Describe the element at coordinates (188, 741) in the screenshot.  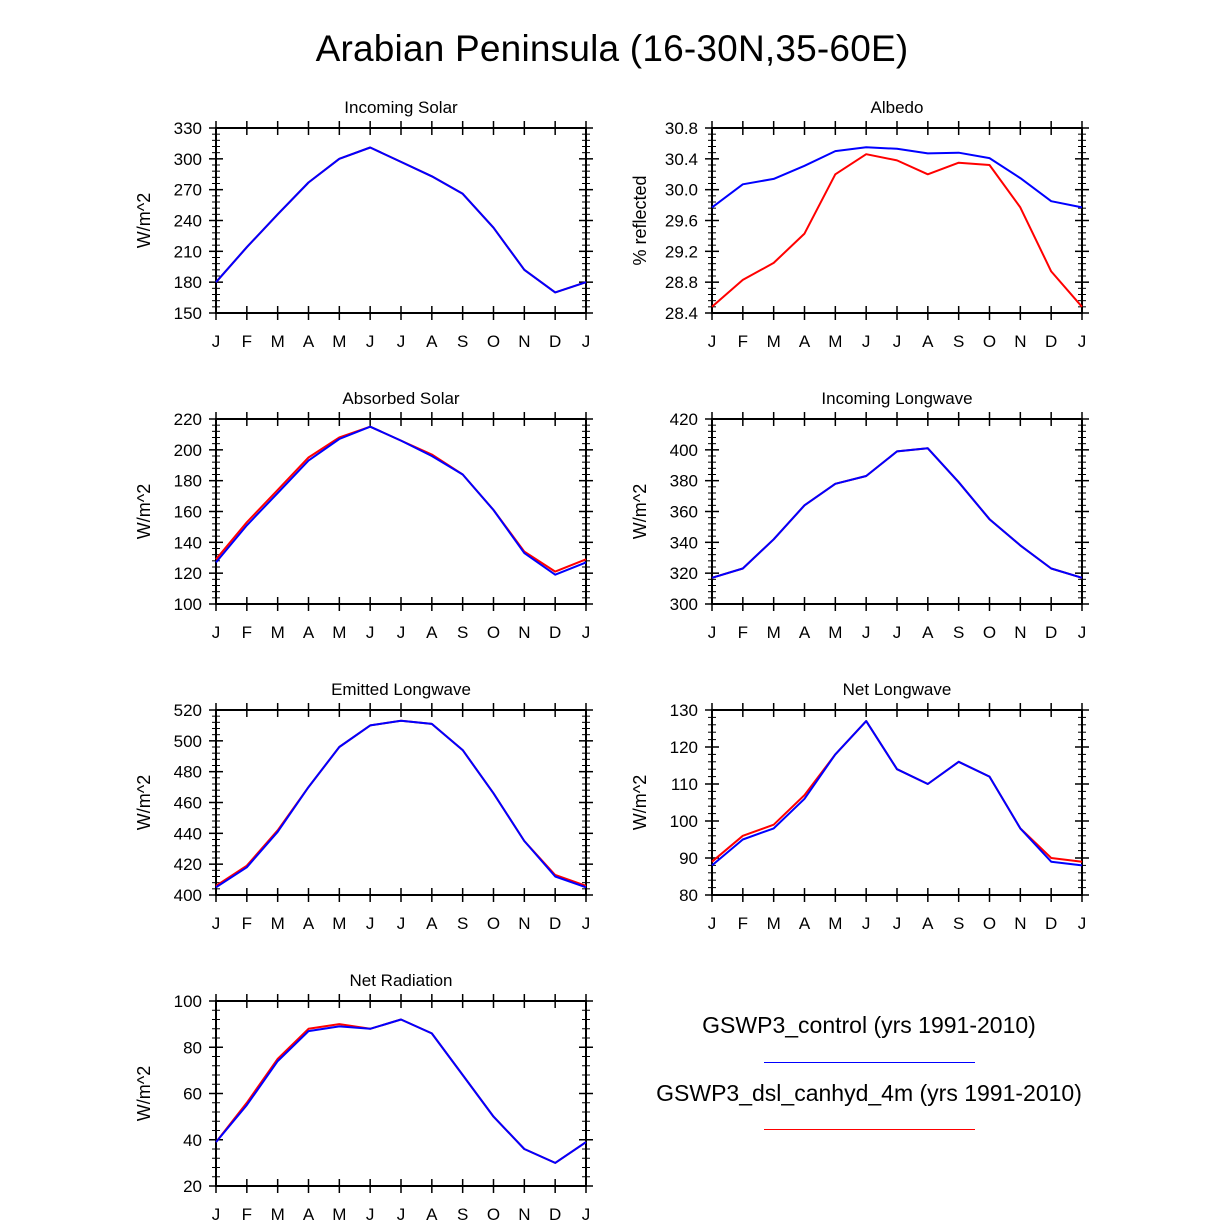
I see `panel-5-ytick-label: 500` at that location.